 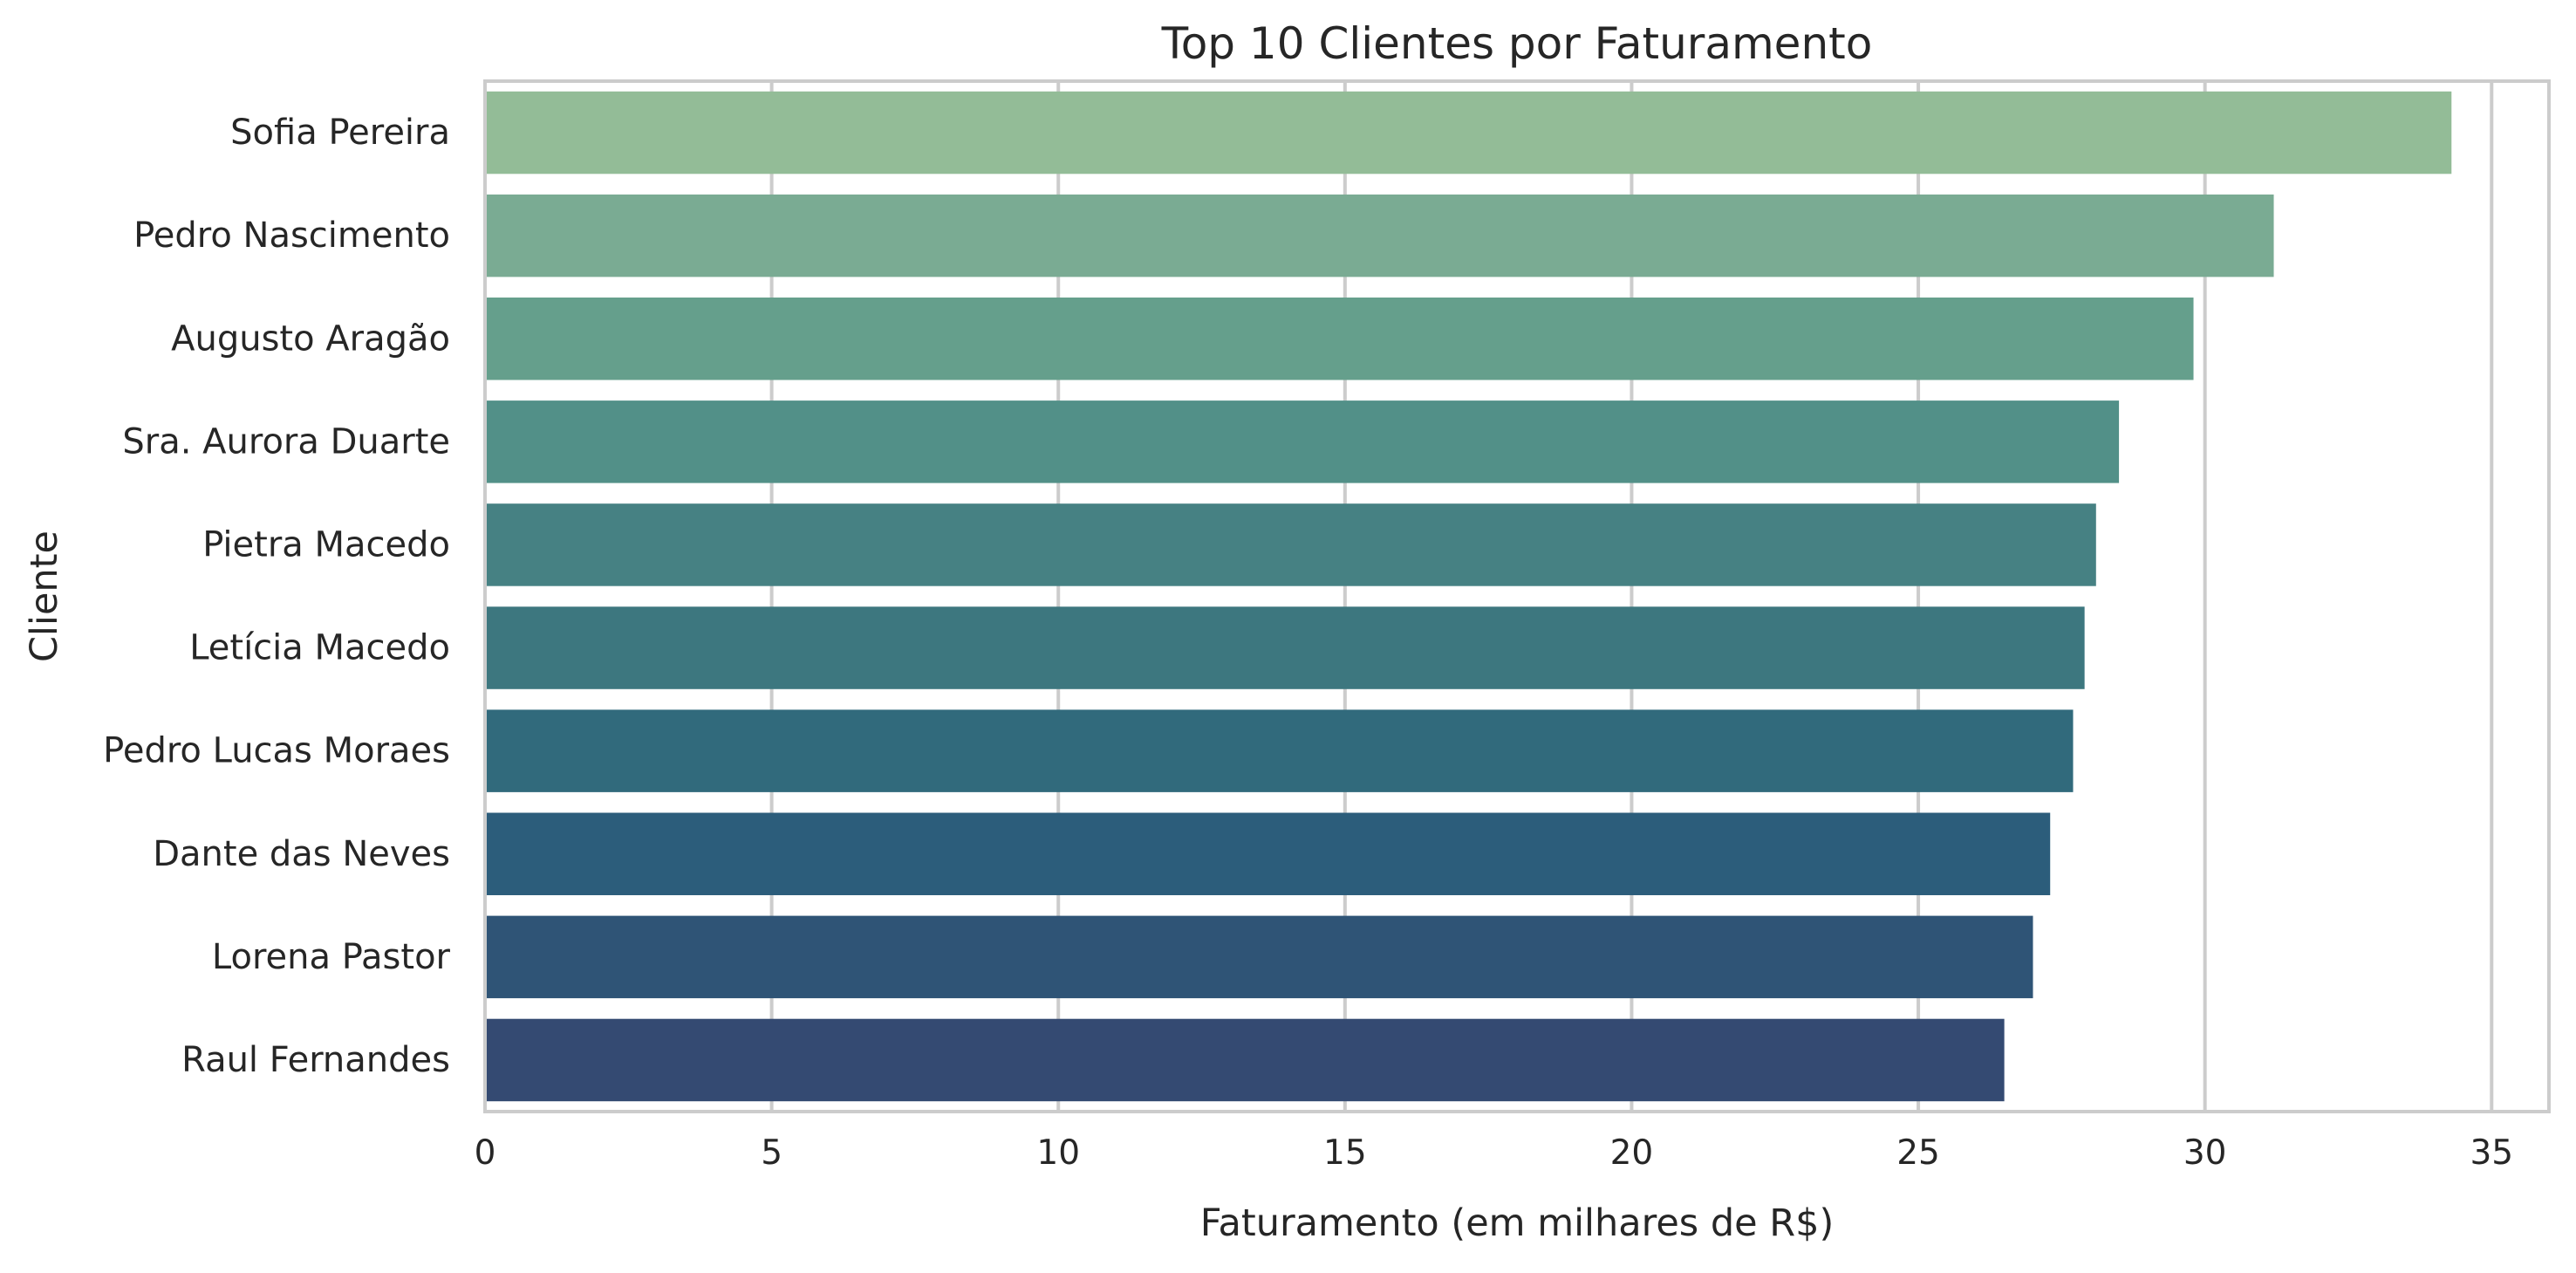 I want to click on y-tick-label-4: Pietra Macedo, so click(x=326, y=544).